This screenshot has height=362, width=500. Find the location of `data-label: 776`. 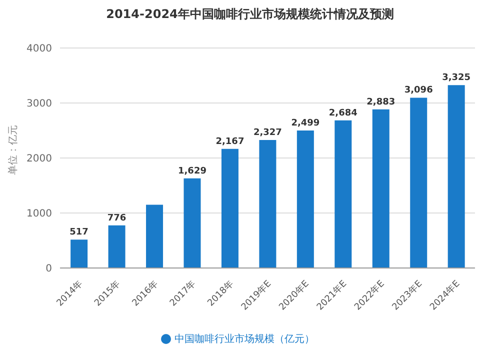

data-label: 776 is located at coordinates (116, 218).